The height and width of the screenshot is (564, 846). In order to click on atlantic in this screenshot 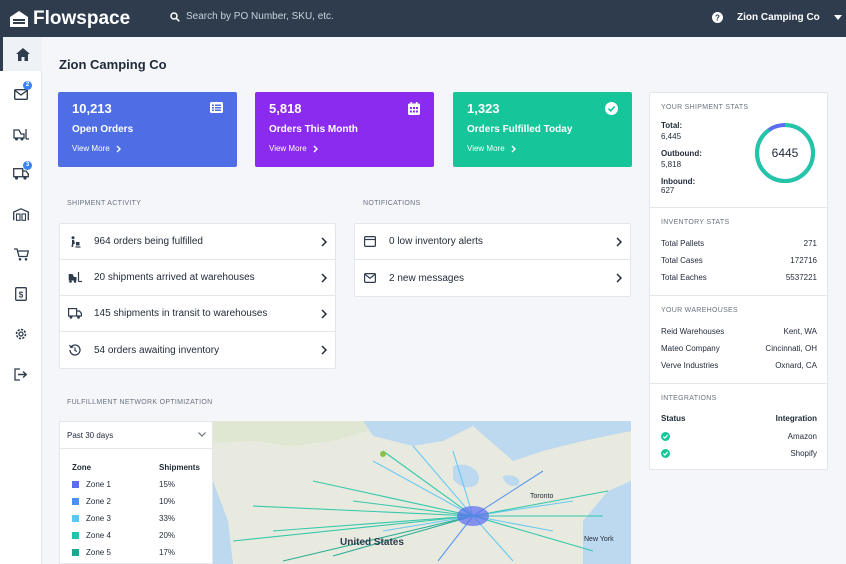, I will do `click(607, 522)`.